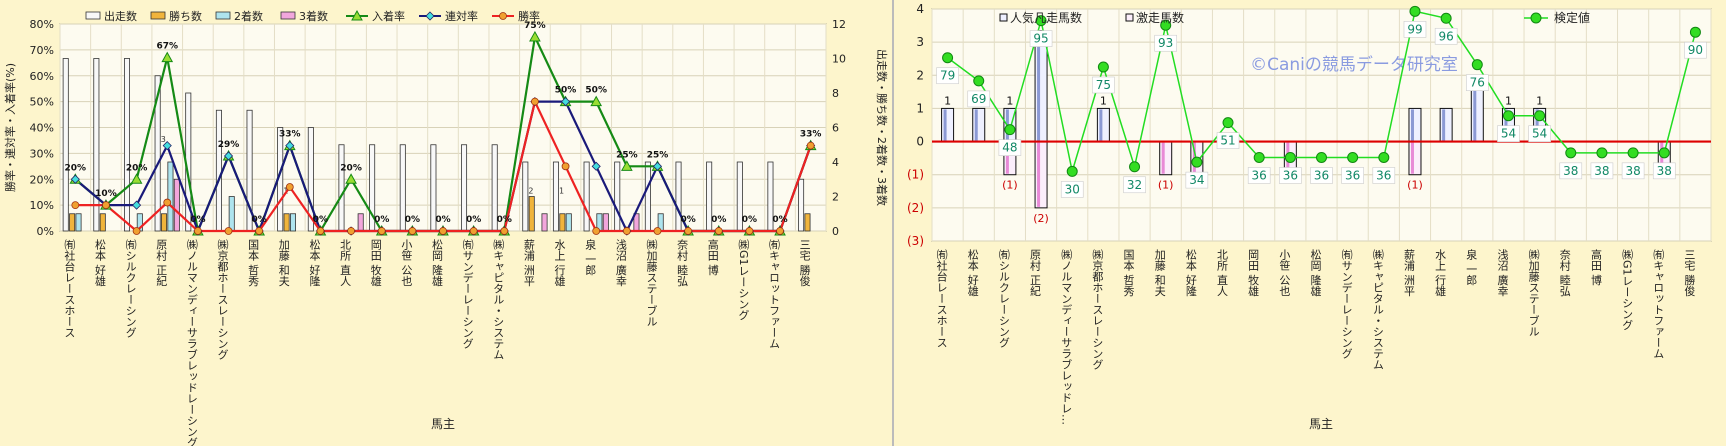 The height and width of the screenshot is (446, 1726). Describe the element at coordinates (1440, 273) in the screenshot. I see `category-label: 水上 行雄` at that location.